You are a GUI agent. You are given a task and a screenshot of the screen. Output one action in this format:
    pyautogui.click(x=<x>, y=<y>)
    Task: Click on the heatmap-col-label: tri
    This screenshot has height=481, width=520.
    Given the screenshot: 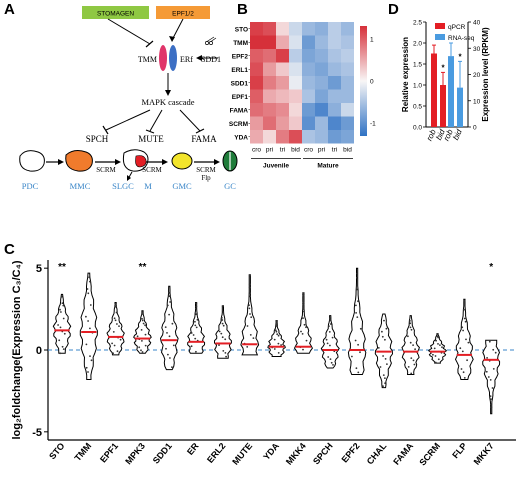 What is the action you would take?
    pyautogui.click(x=282, y=150)
    